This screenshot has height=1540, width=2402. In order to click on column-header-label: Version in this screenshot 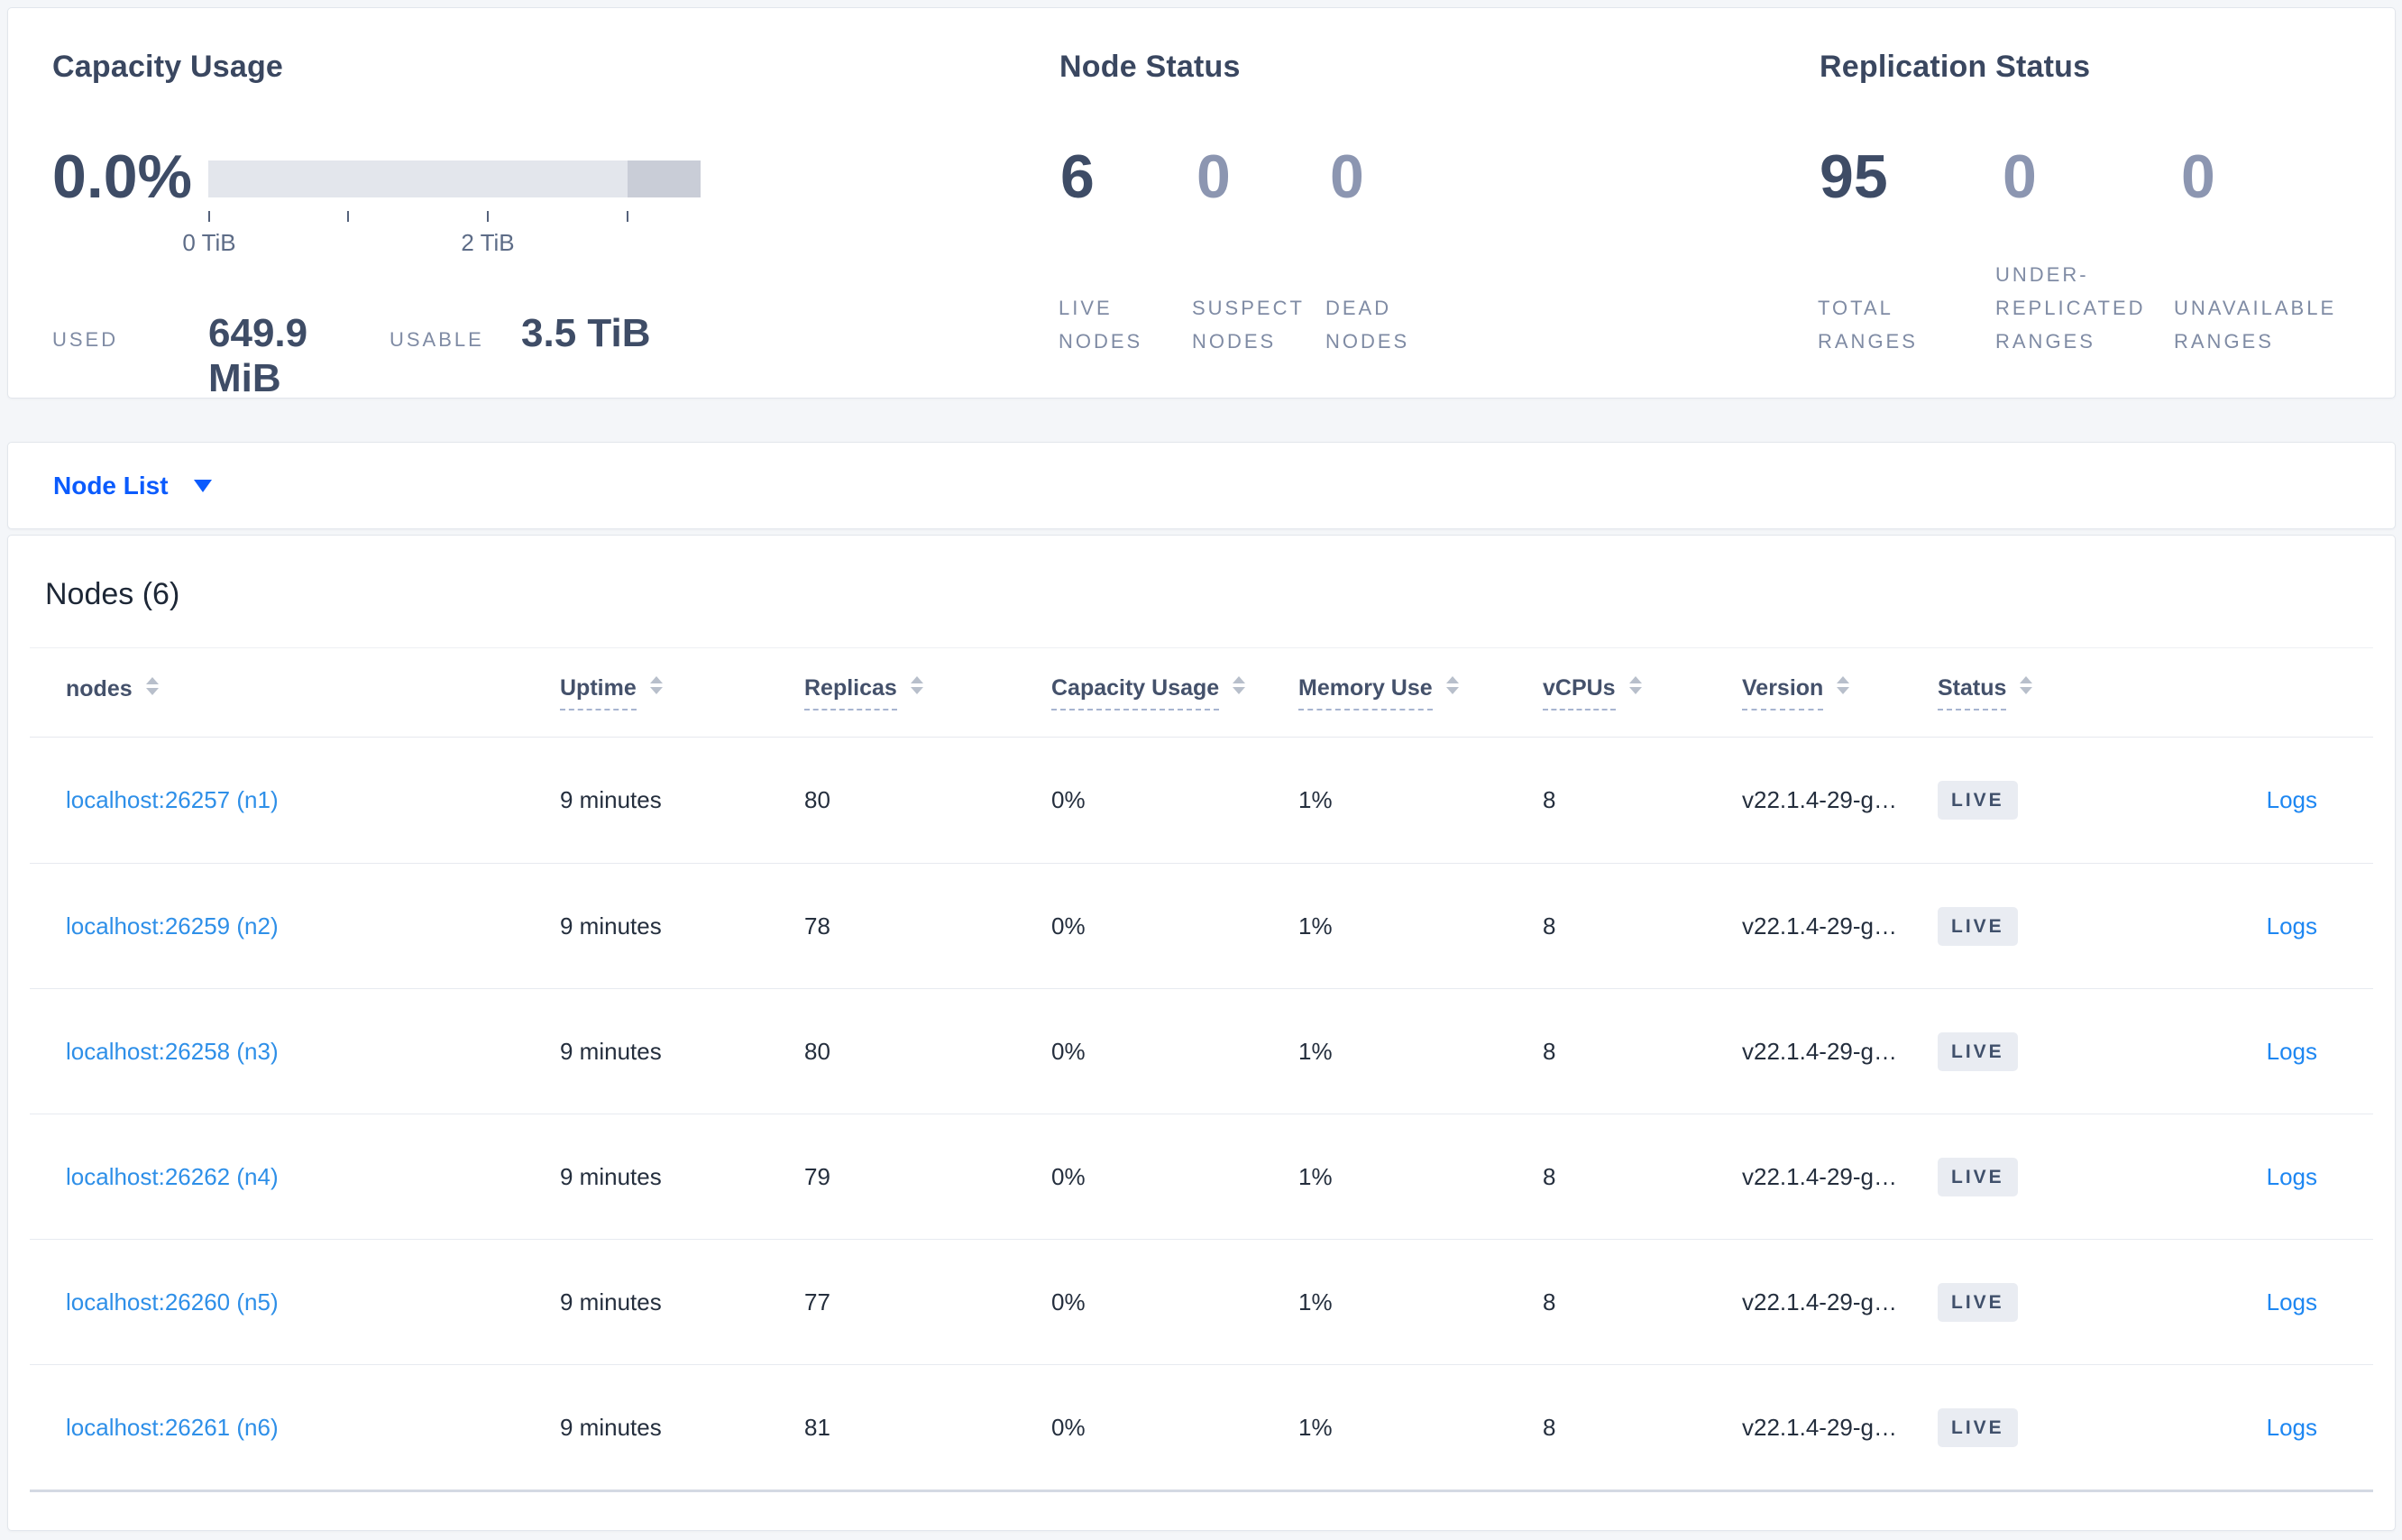, I will do `click(1783, 693)`.